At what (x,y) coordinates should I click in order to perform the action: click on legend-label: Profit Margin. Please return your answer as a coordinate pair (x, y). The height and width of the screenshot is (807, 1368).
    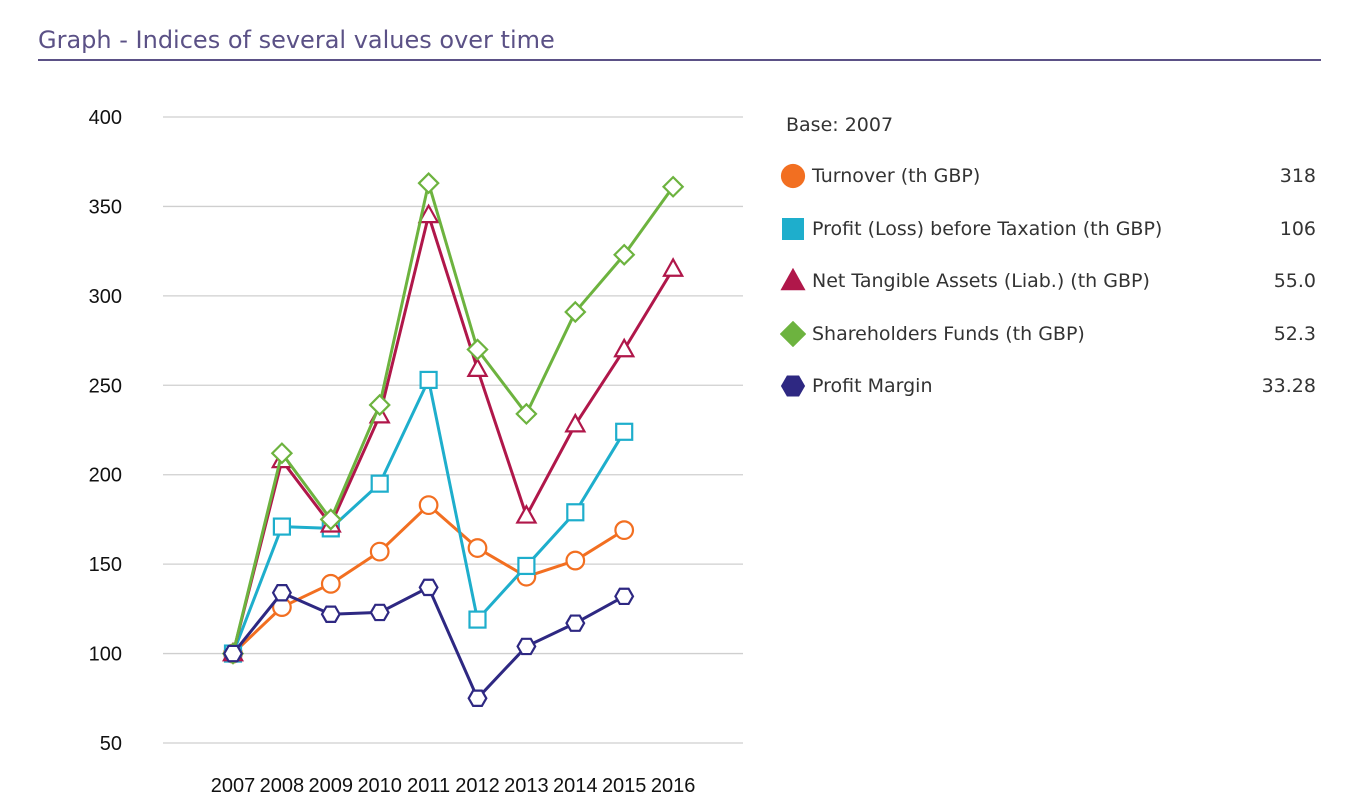
    Looking at the image, I should click on (872, 386).